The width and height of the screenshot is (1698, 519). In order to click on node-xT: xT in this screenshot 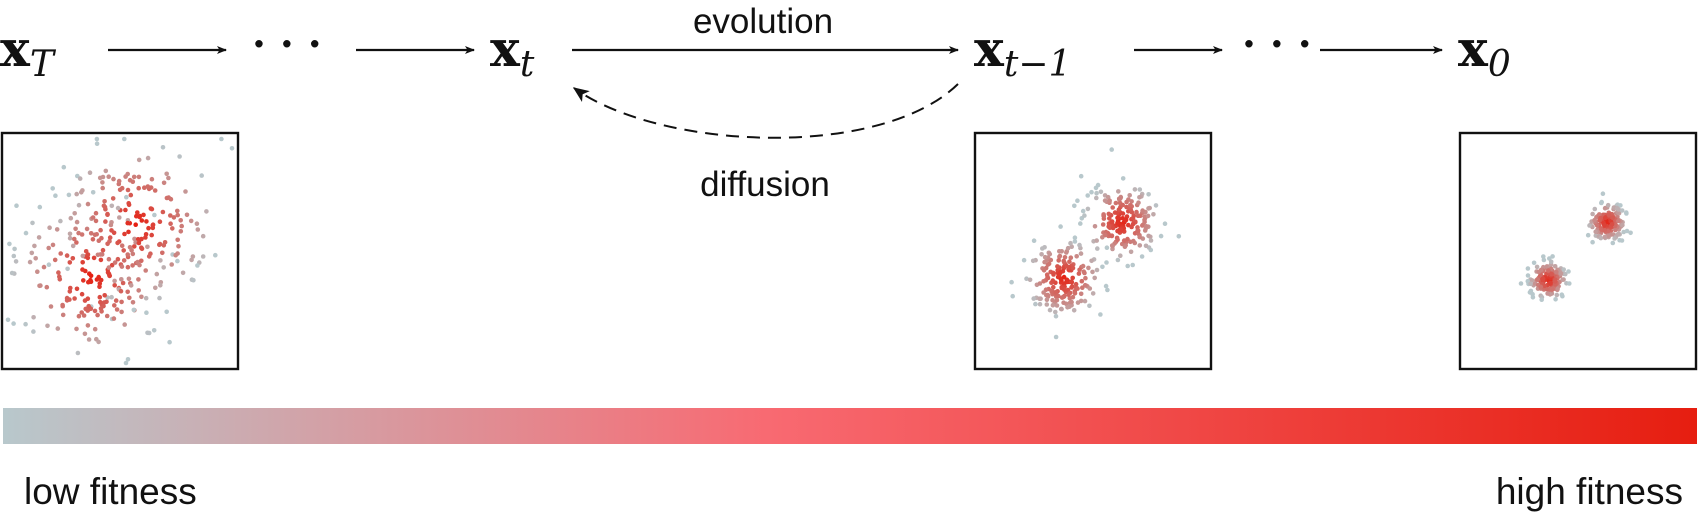, I will do `click(28, 52)`.